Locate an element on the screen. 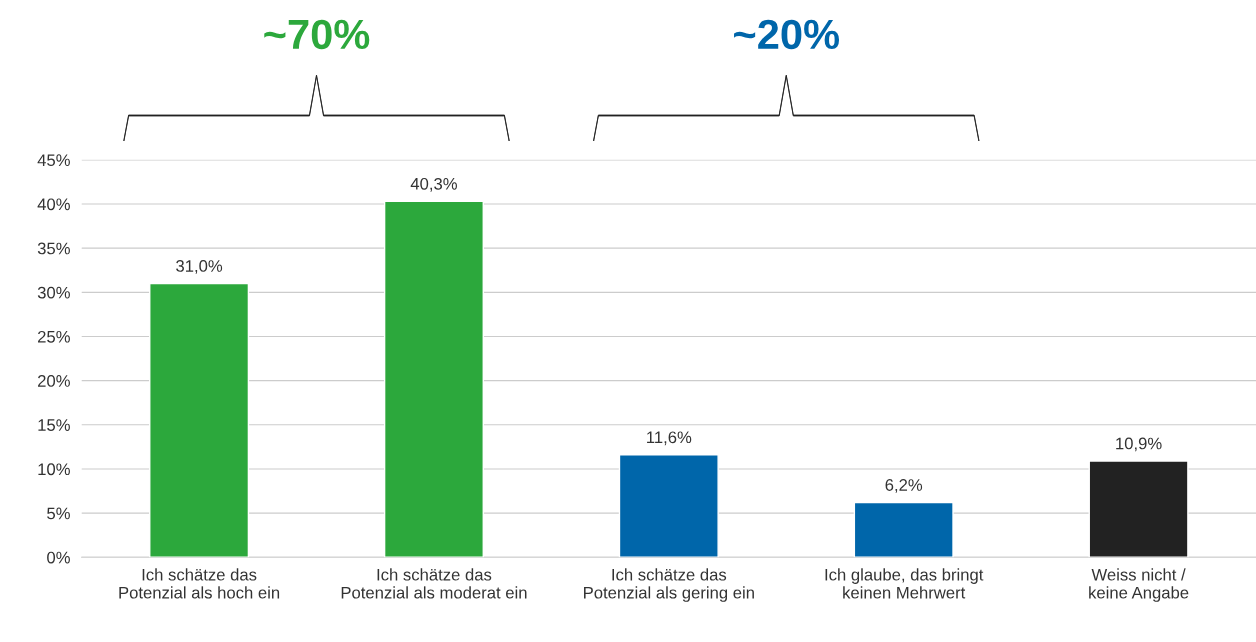  data-label: 6,2% is located at coordinates (904, 486).